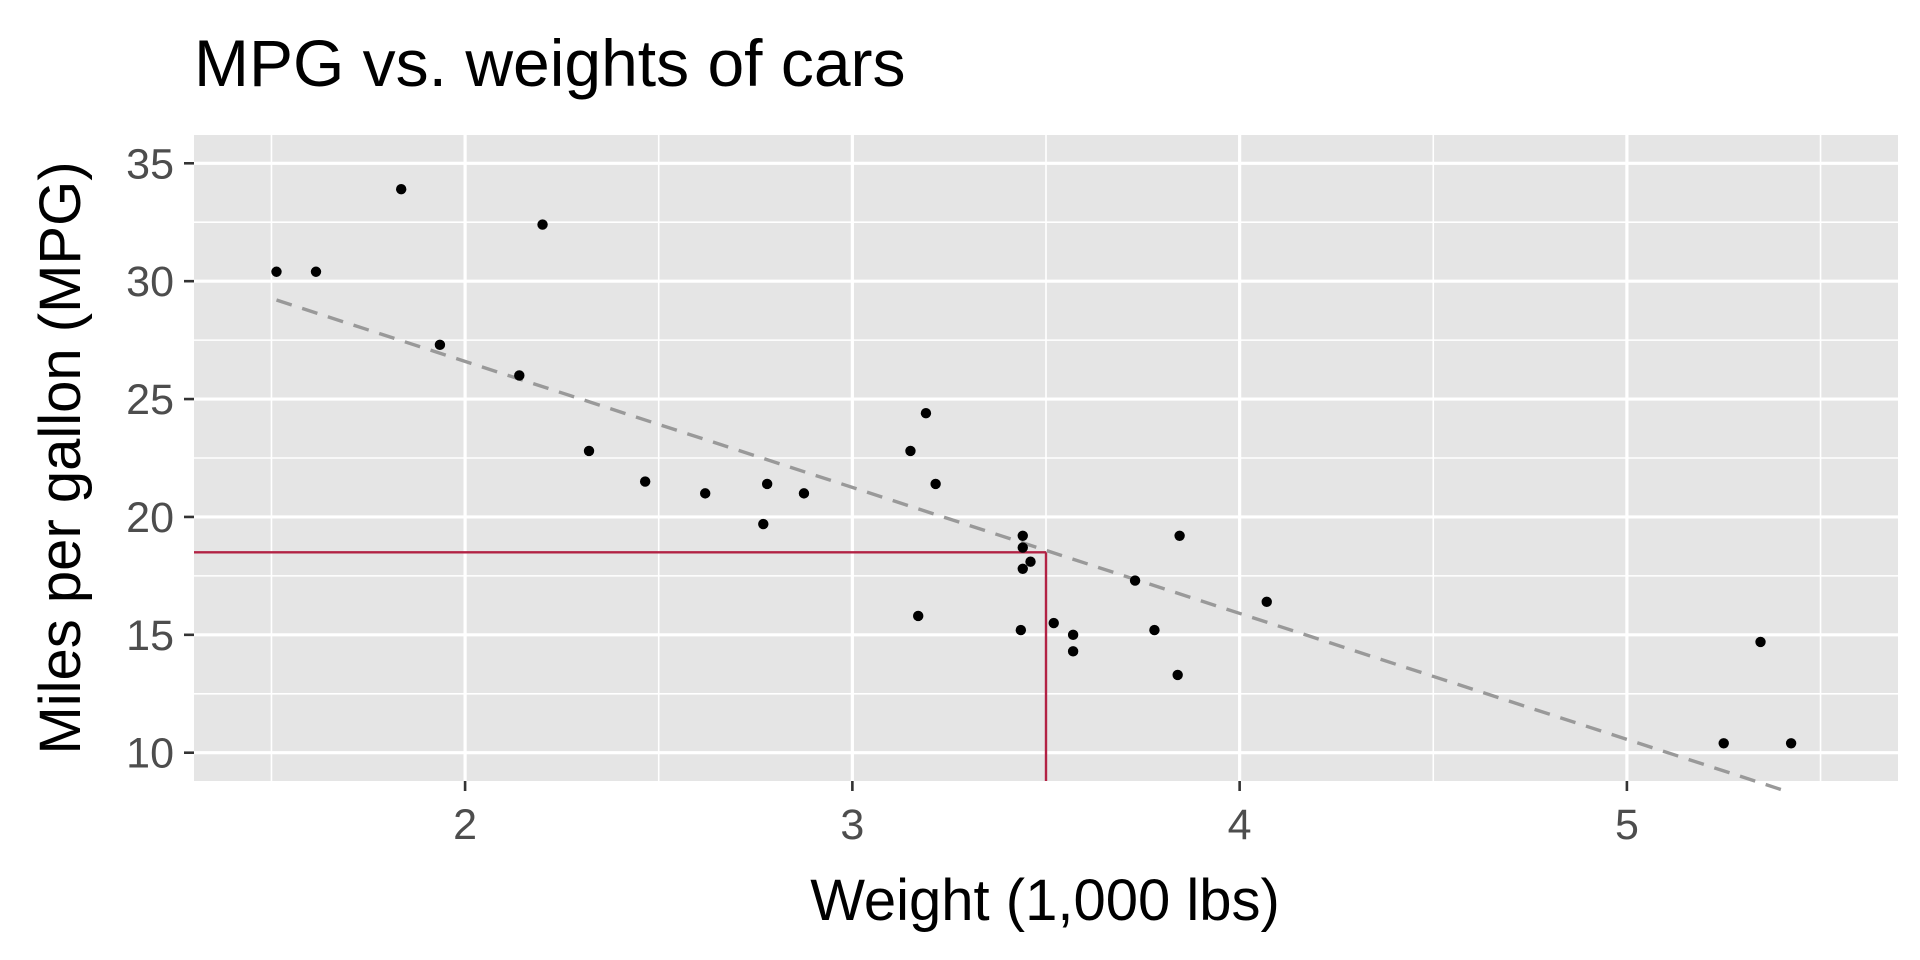 Image resolution: width=1920 pixels, height=960 pixels. I want to click on y-axis: 10 15 20 25 30 35, so click(160, 459).